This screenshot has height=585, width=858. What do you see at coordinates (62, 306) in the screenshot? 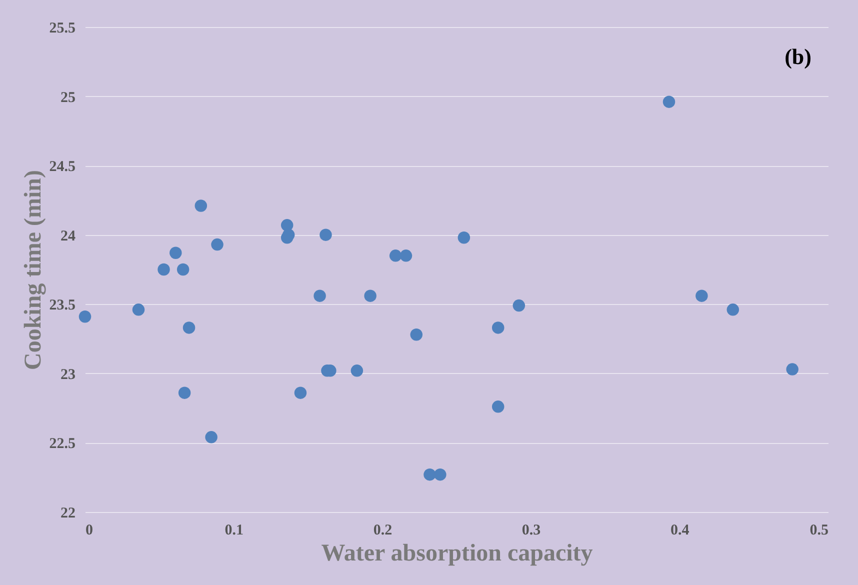
I see `y-tick-label: 23.5` at bounding box center [62, 306].